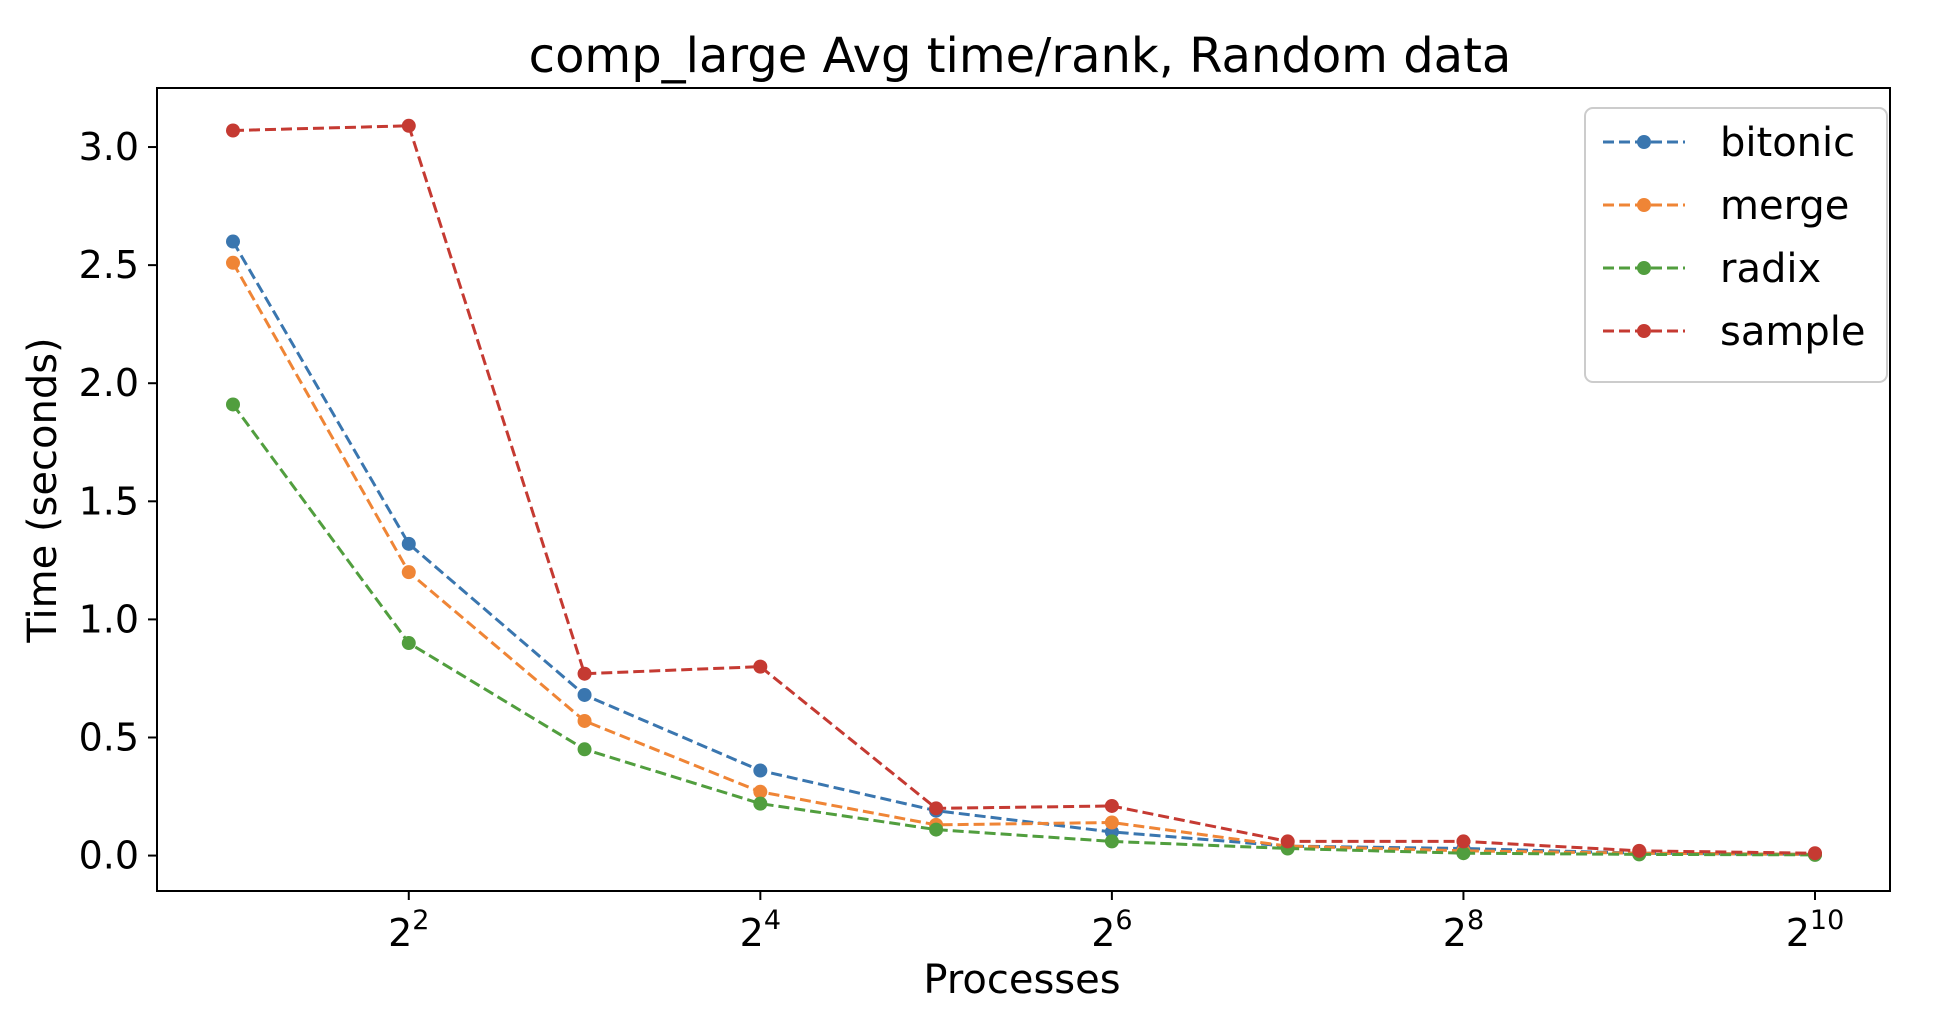  I want to click on legend-label: merge, so click(1784, 206).